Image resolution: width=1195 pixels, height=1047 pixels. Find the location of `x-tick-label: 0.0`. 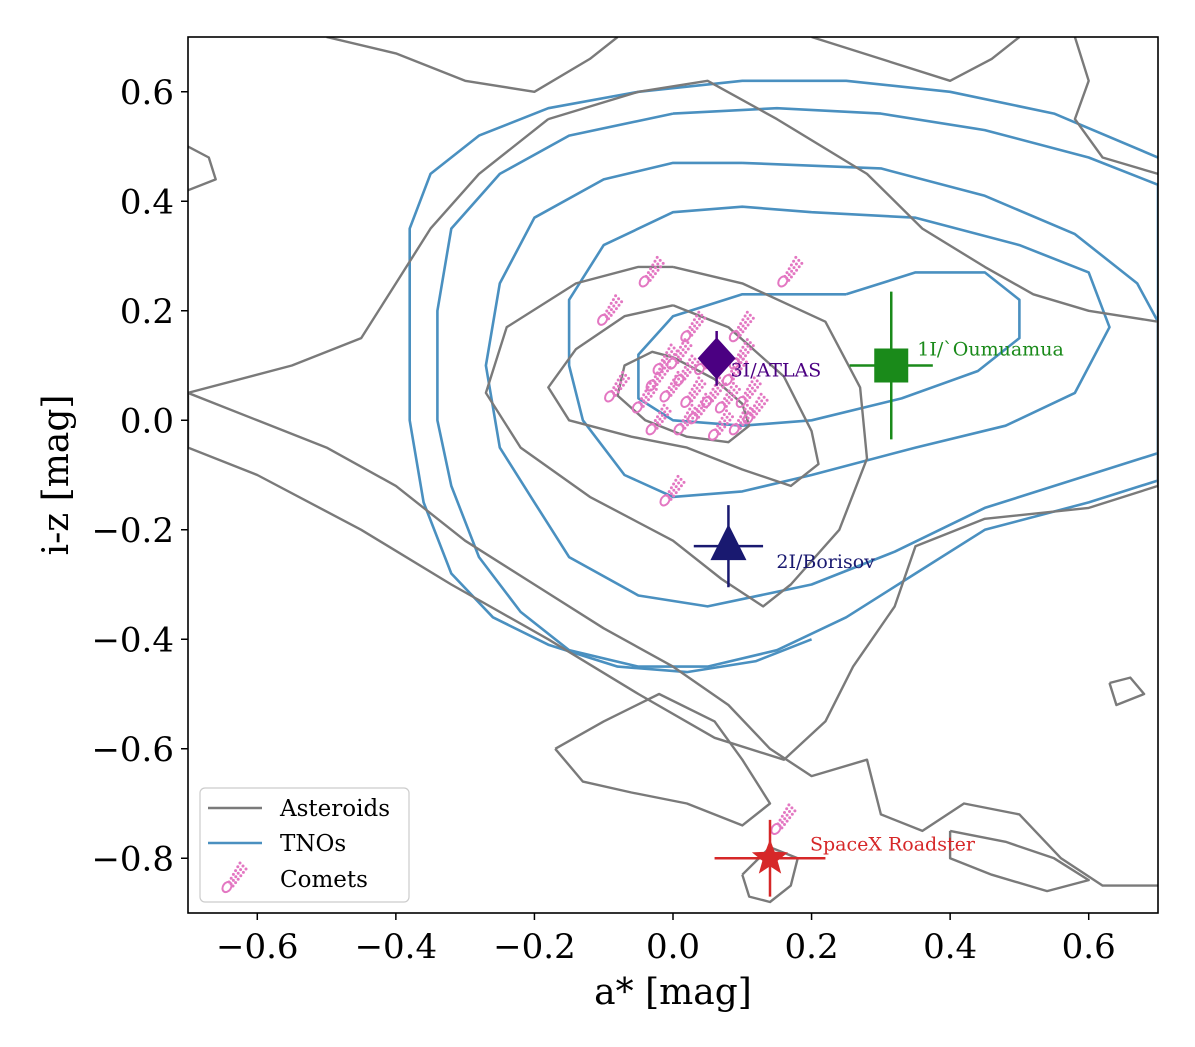

x-tick-label: 0.0 is located at coordinates (673, 947).